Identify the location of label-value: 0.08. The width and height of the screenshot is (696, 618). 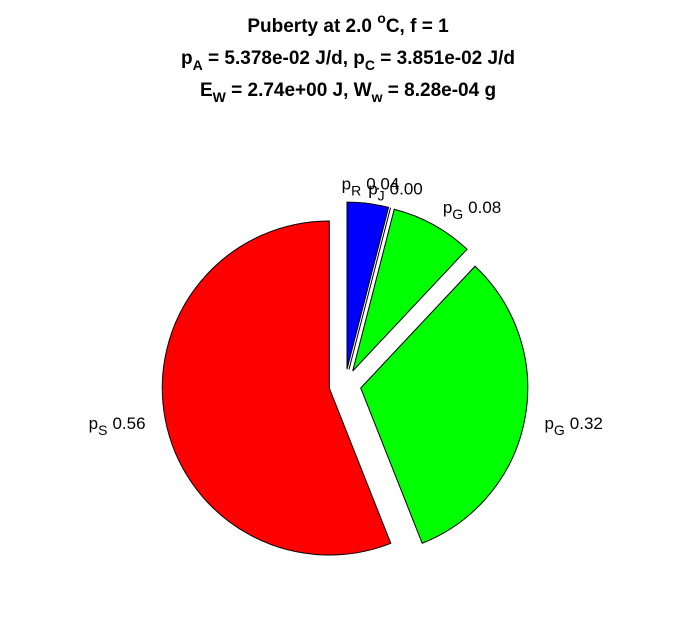
(484, 207).